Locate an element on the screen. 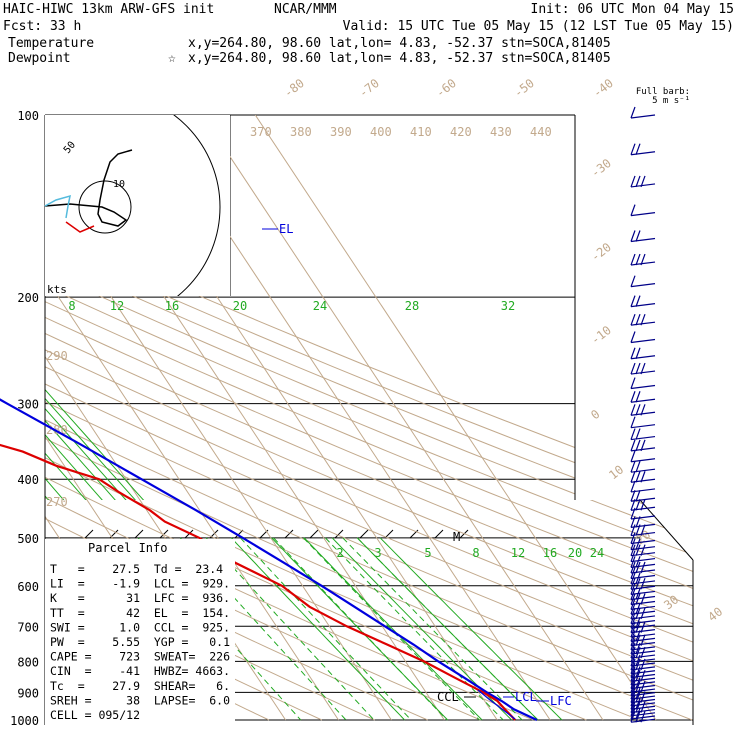 The image size is (740, 740). mixing-label-lower: 20 is located at coordinates (575, 553).